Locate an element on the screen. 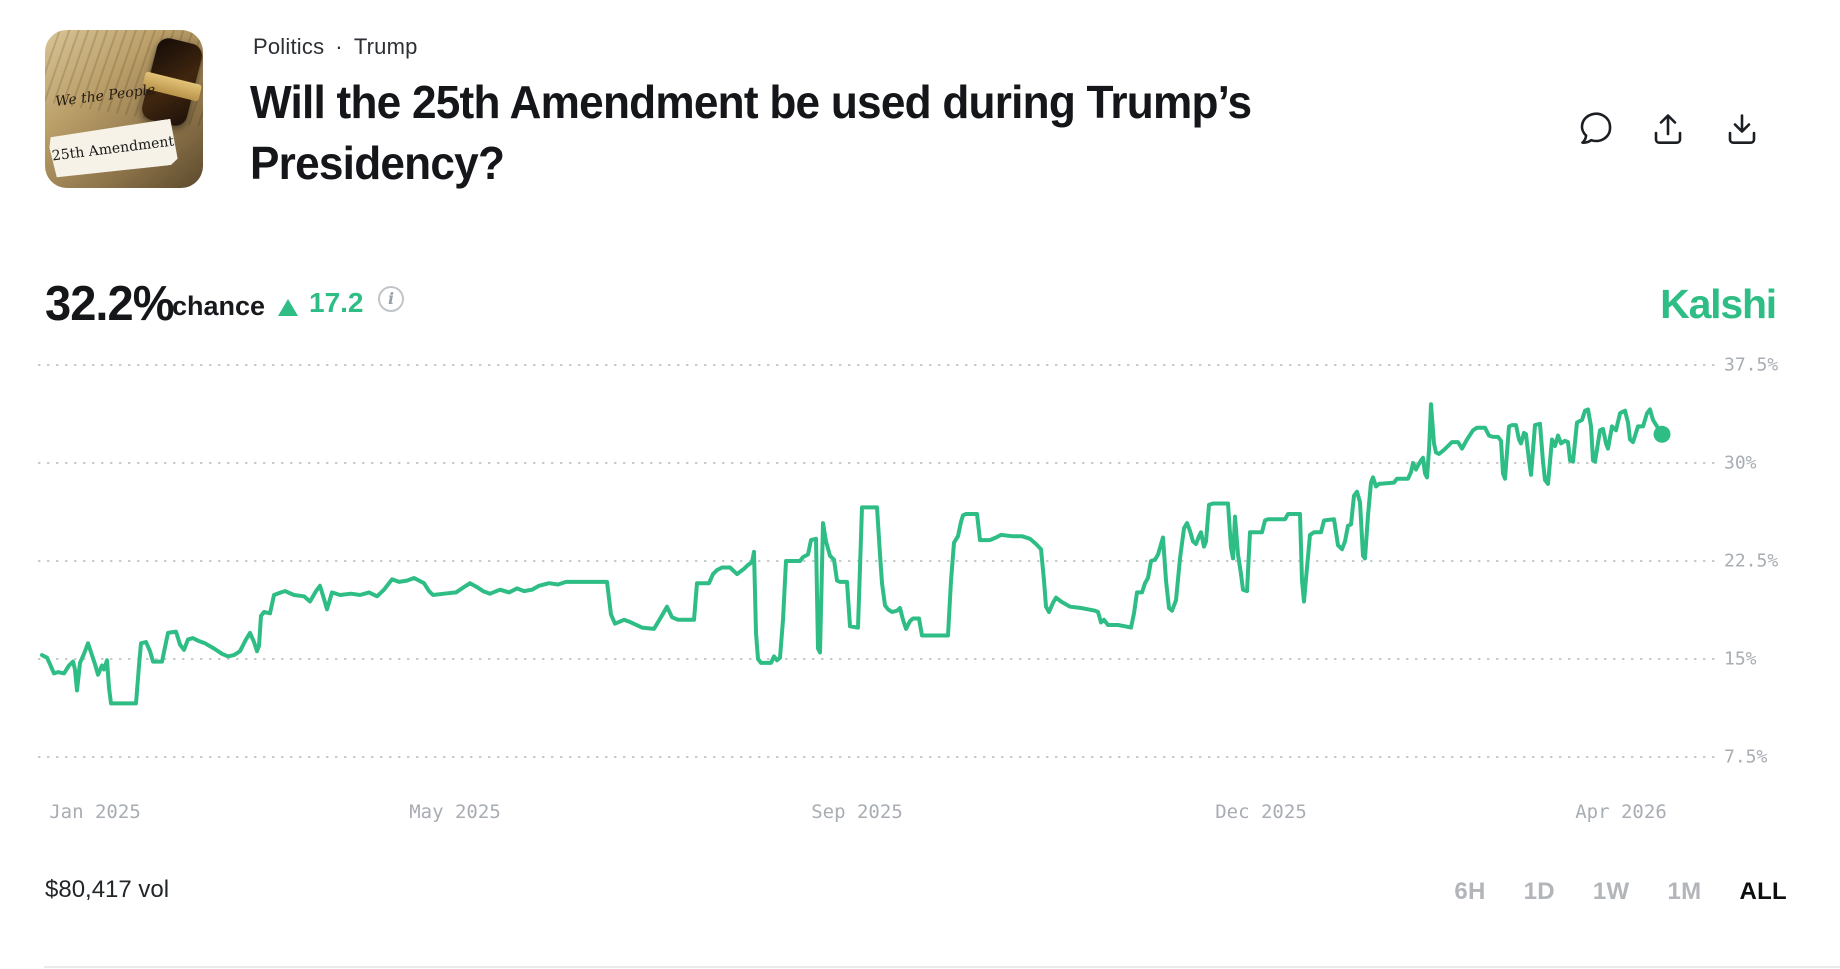 The image size is (1840, 969). x-axis-label: May 2025 is located at coordinates (455, 812).